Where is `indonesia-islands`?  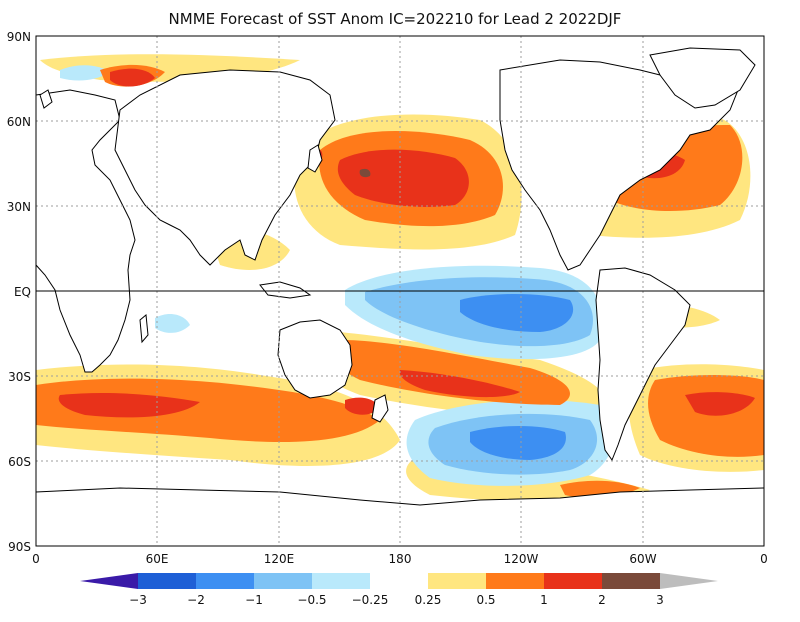
indonesia-islands is located at coordinates (285, 290).